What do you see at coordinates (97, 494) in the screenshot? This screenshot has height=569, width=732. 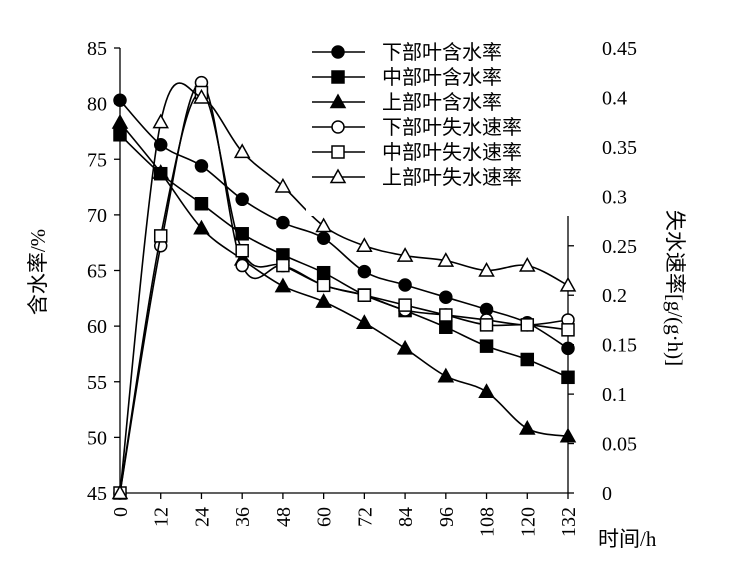 I see `y-left-tick-label: 45` at bounding box center [97, 494].